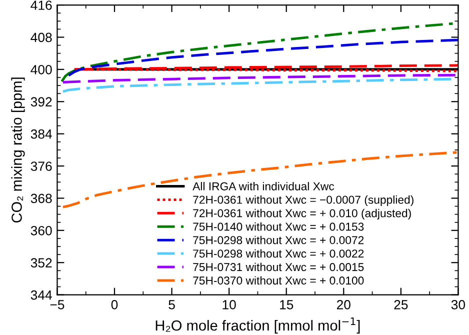  I want to click on x-tick-label: 10, so click(229, 305).